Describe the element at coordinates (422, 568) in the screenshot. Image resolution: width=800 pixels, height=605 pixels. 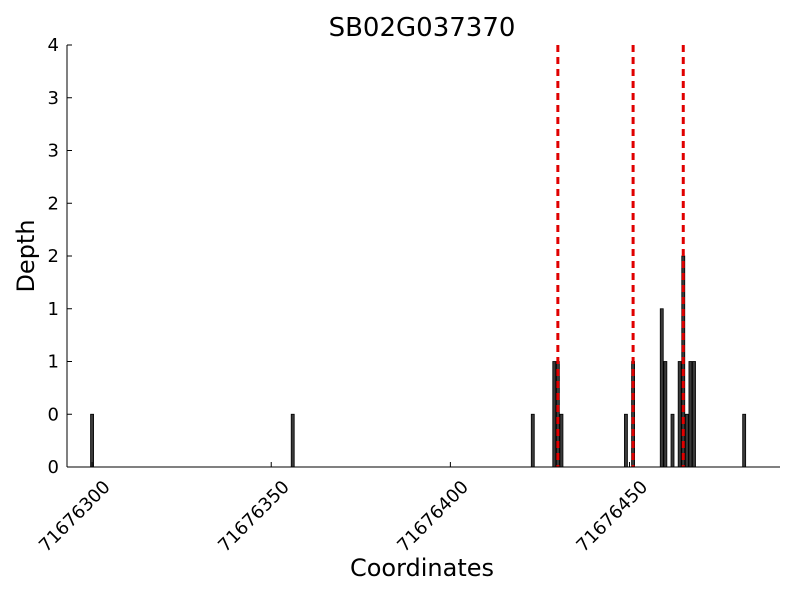
I see `x-axis-title: Coordinates` at that location.